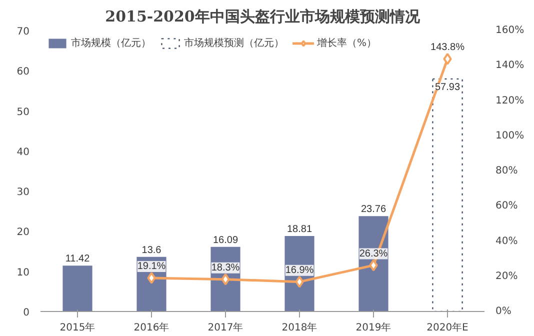 The width and height of the screenshot is (534, 336). Describe the element at coordinates (373, 210) in the screenshot. I see `data-label: 23.76` at that location.